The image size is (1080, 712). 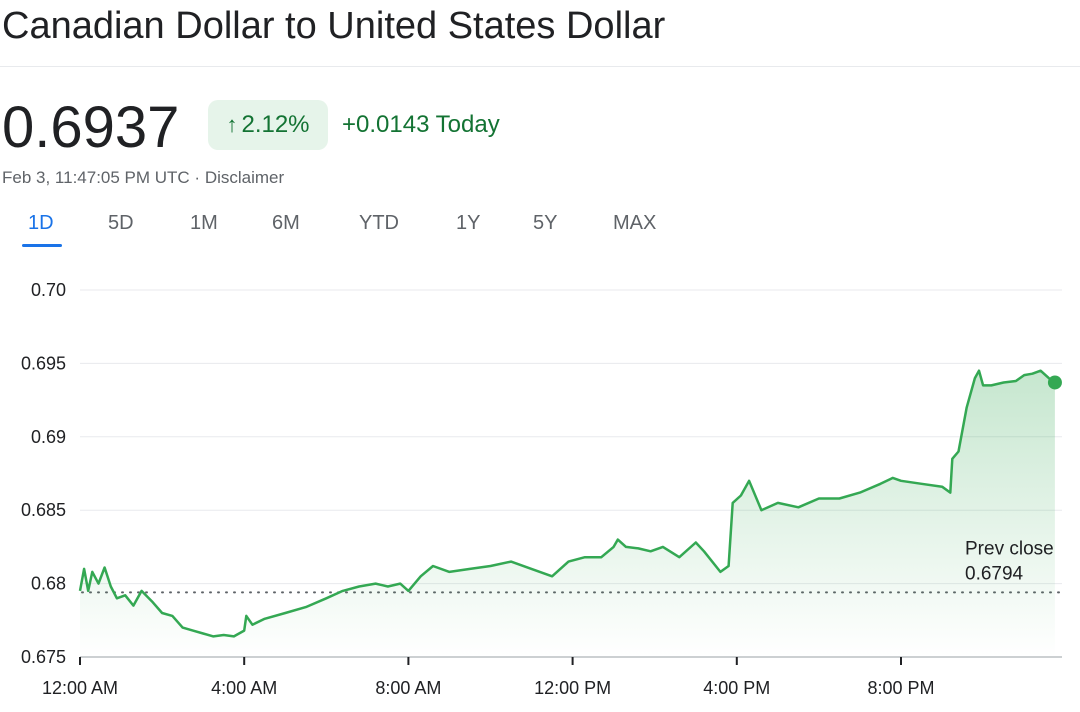 What do you see at coordinates (41, 223) in the screenshot?
I see `tab-1d: 1D` at bounding box center [41, 223].